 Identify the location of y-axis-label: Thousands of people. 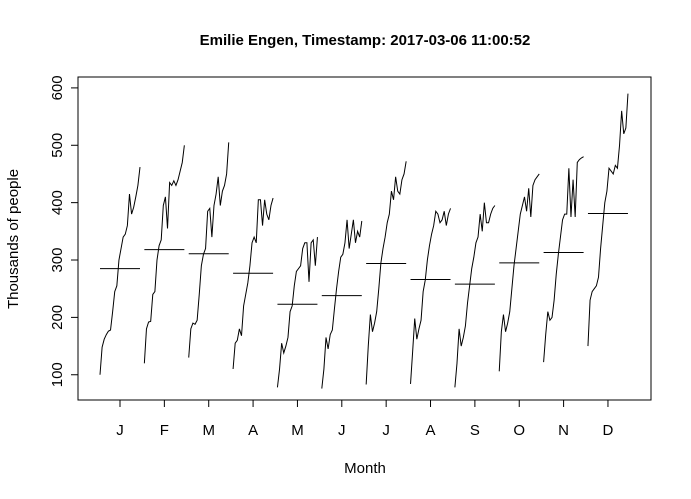
(13, 239).